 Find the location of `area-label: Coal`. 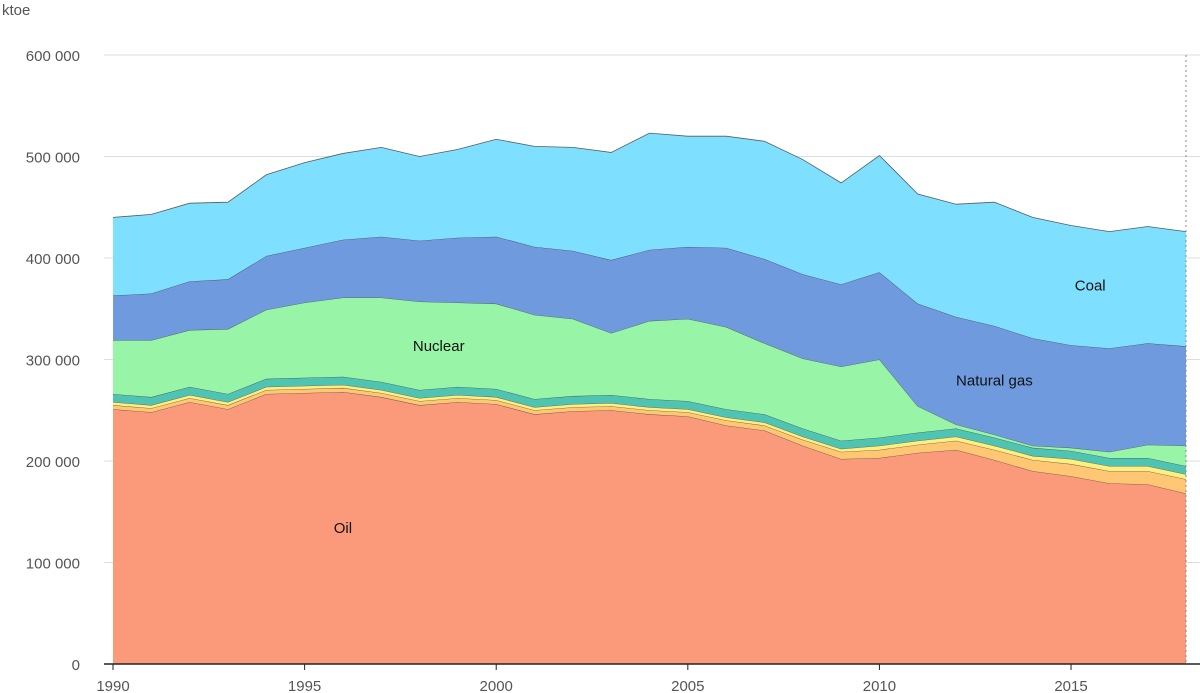

area-label: Coal is located at coordinates (1090, 285).